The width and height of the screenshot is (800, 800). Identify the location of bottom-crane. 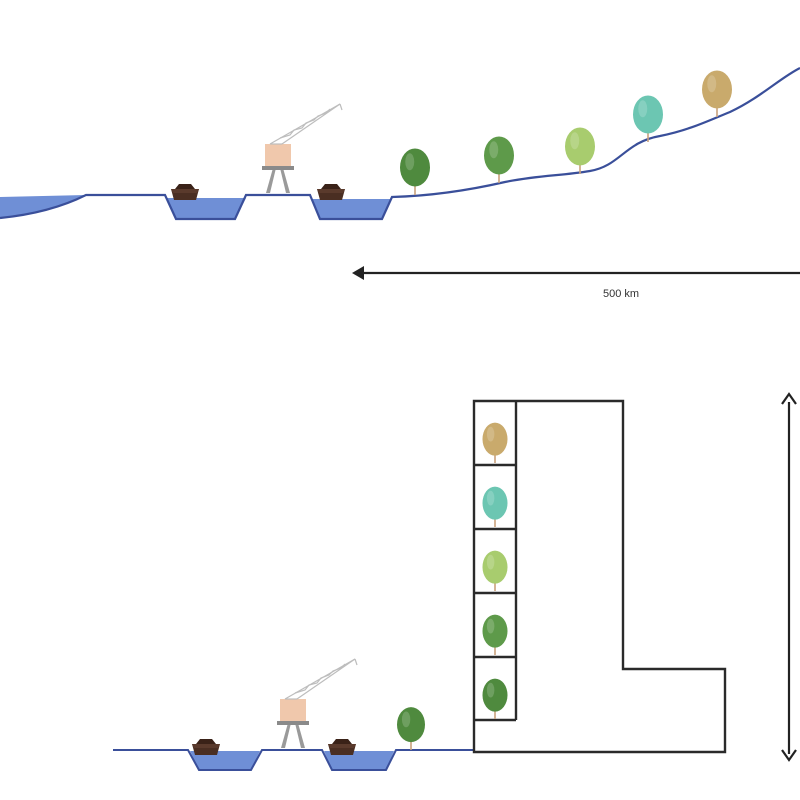
(317, 703).